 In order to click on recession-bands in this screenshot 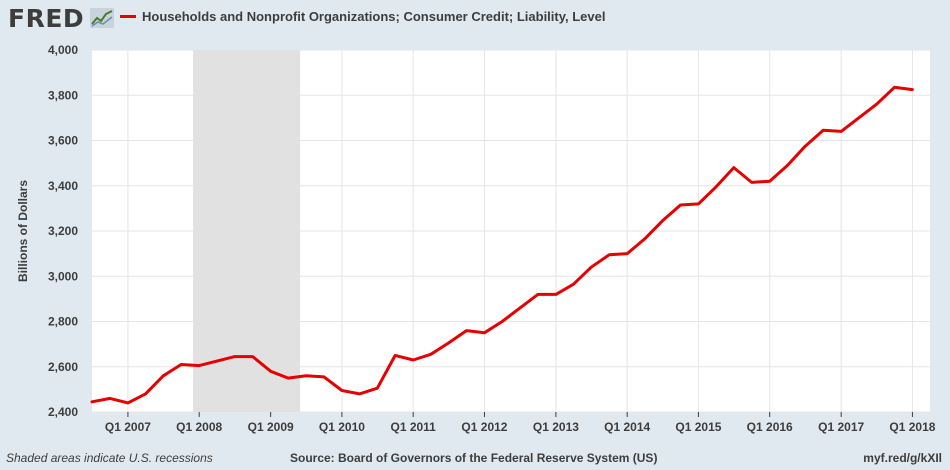, I will do `click(247, 231)`.